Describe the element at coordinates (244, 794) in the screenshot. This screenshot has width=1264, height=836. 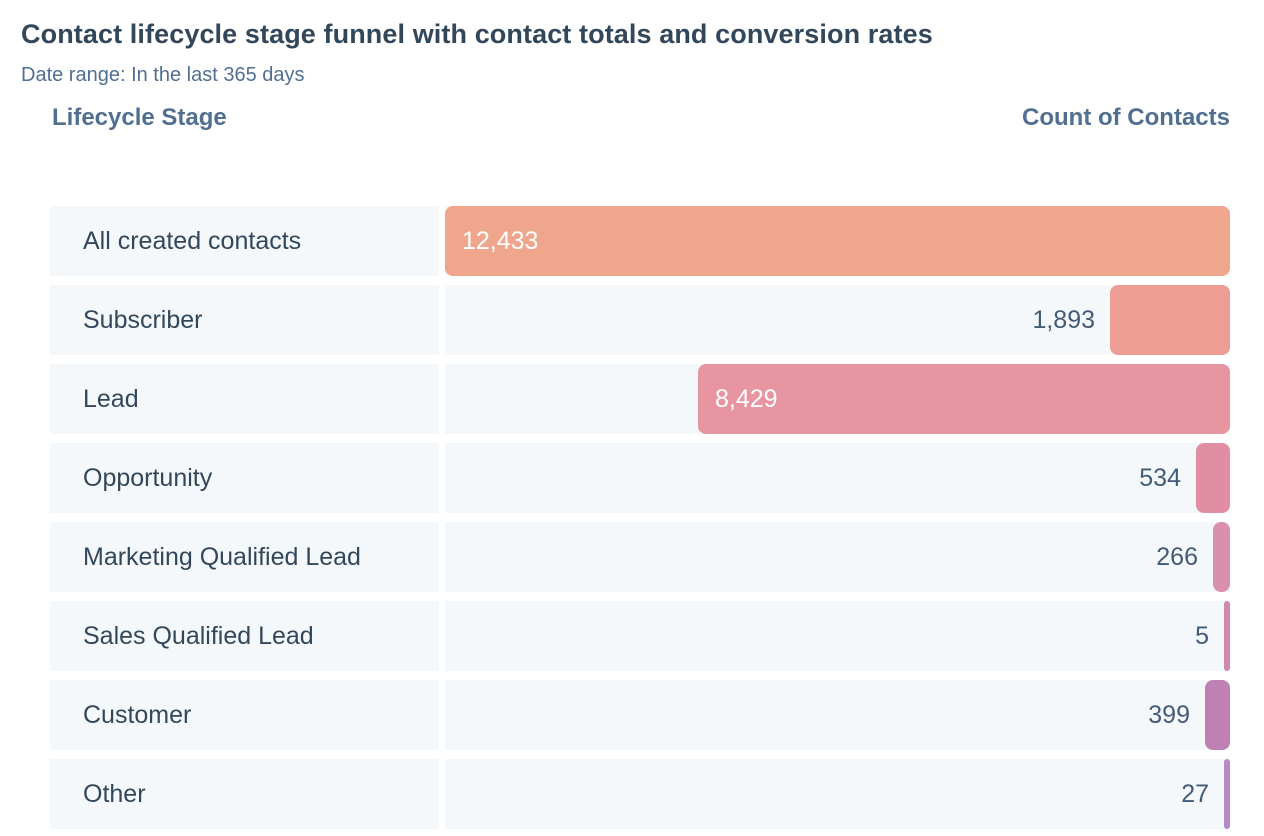
I see `stage-label: Other` at that location.